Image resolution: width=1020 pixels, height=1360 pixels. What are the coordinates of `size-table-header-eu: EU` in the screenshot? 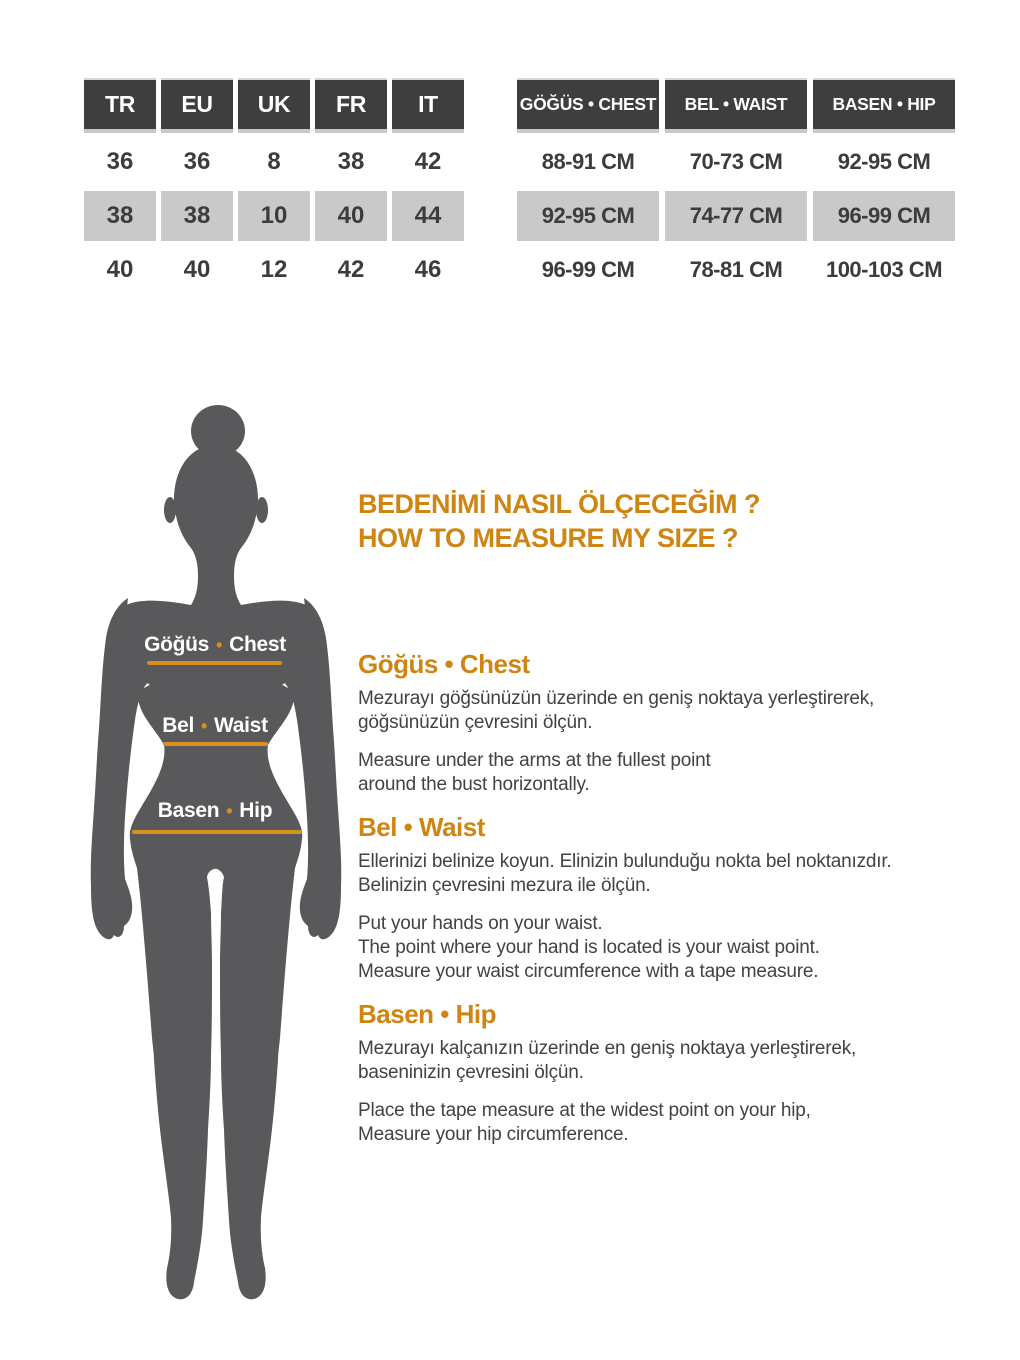 It's located at (197, 105).